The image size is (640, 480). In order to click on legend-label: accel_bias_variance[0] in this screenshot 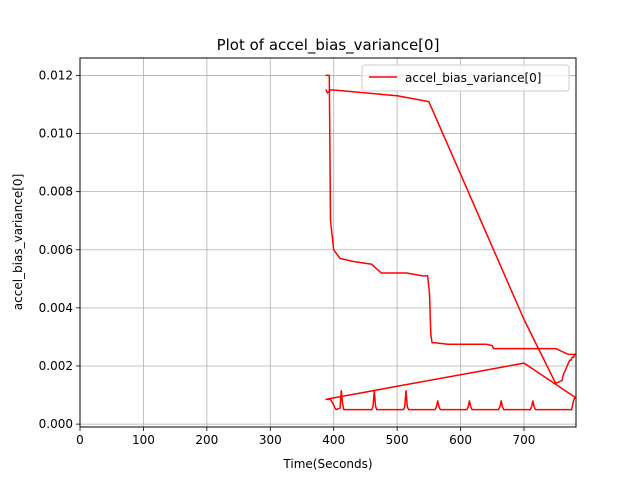, I will do `click(473, 78)`.